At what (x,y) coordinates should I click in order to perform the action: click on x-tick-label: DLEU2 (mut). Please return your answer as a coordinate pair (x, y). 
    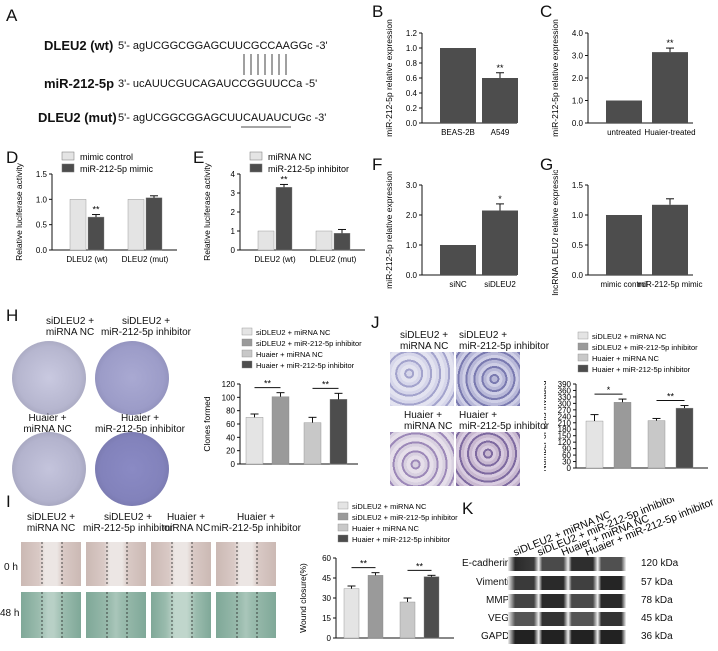
    Looking at the image, I should click on (333, 259).